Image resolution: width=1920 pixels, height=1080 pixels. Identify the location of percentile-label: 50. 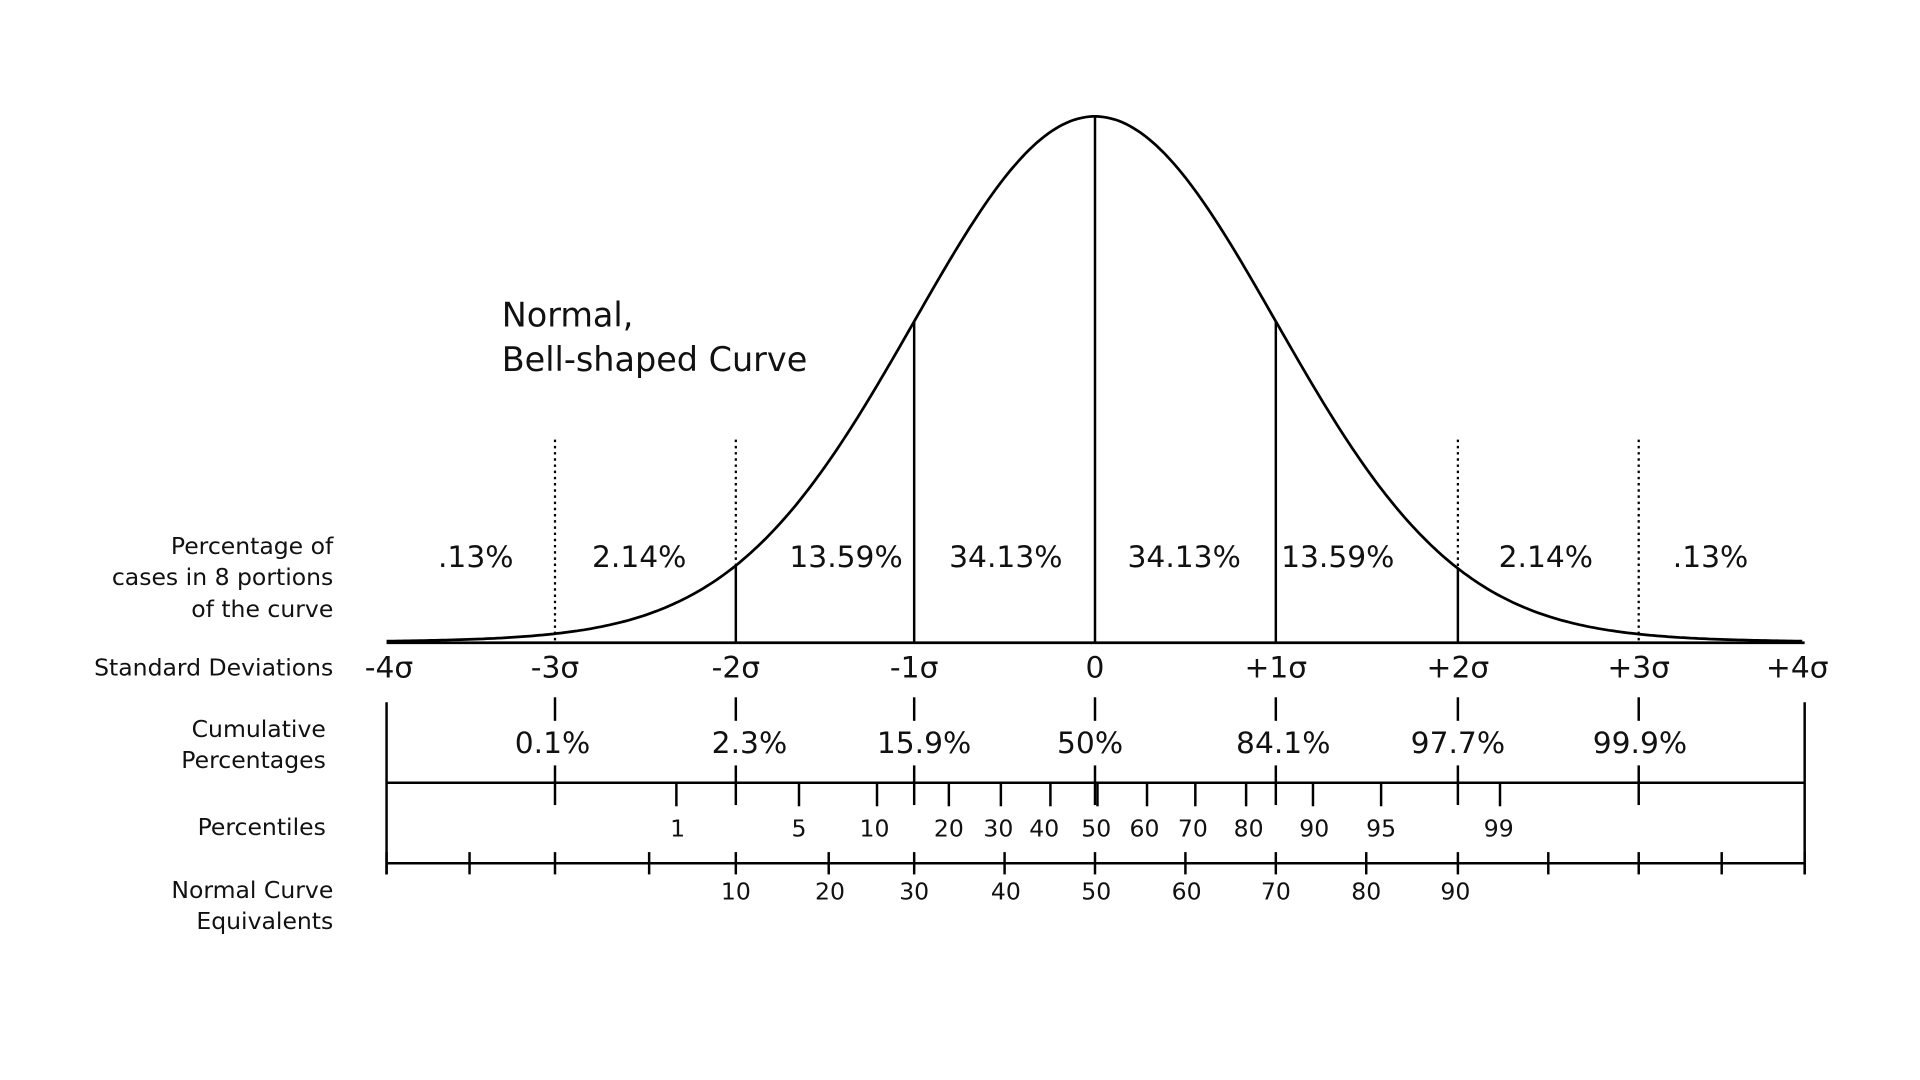
(1096, 828).